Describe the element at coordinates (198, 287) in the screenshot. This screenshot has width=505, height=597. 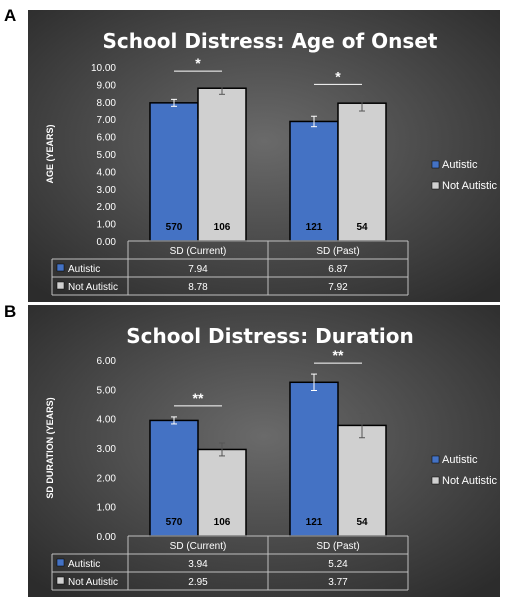
I see `table-value-cell: 8.78` at that location.